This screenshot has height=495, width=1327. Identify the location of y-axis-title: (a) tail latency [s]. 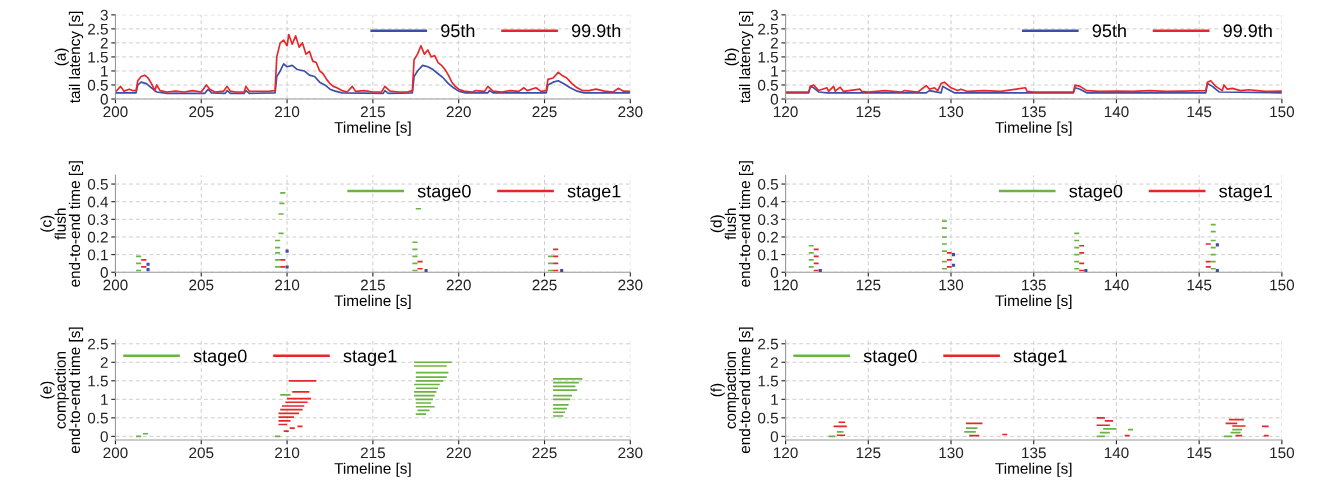
(69, 57).